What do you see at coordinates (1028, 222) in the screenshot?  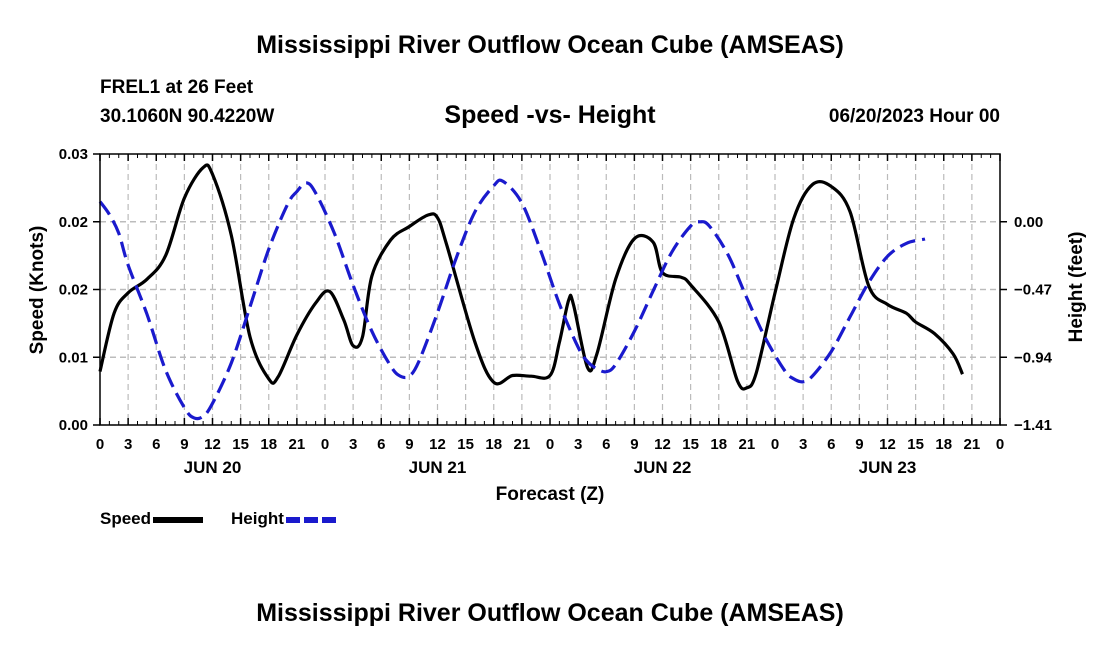 I see `y2-tick-label: 0.00` at bounding box center [1028, 222].